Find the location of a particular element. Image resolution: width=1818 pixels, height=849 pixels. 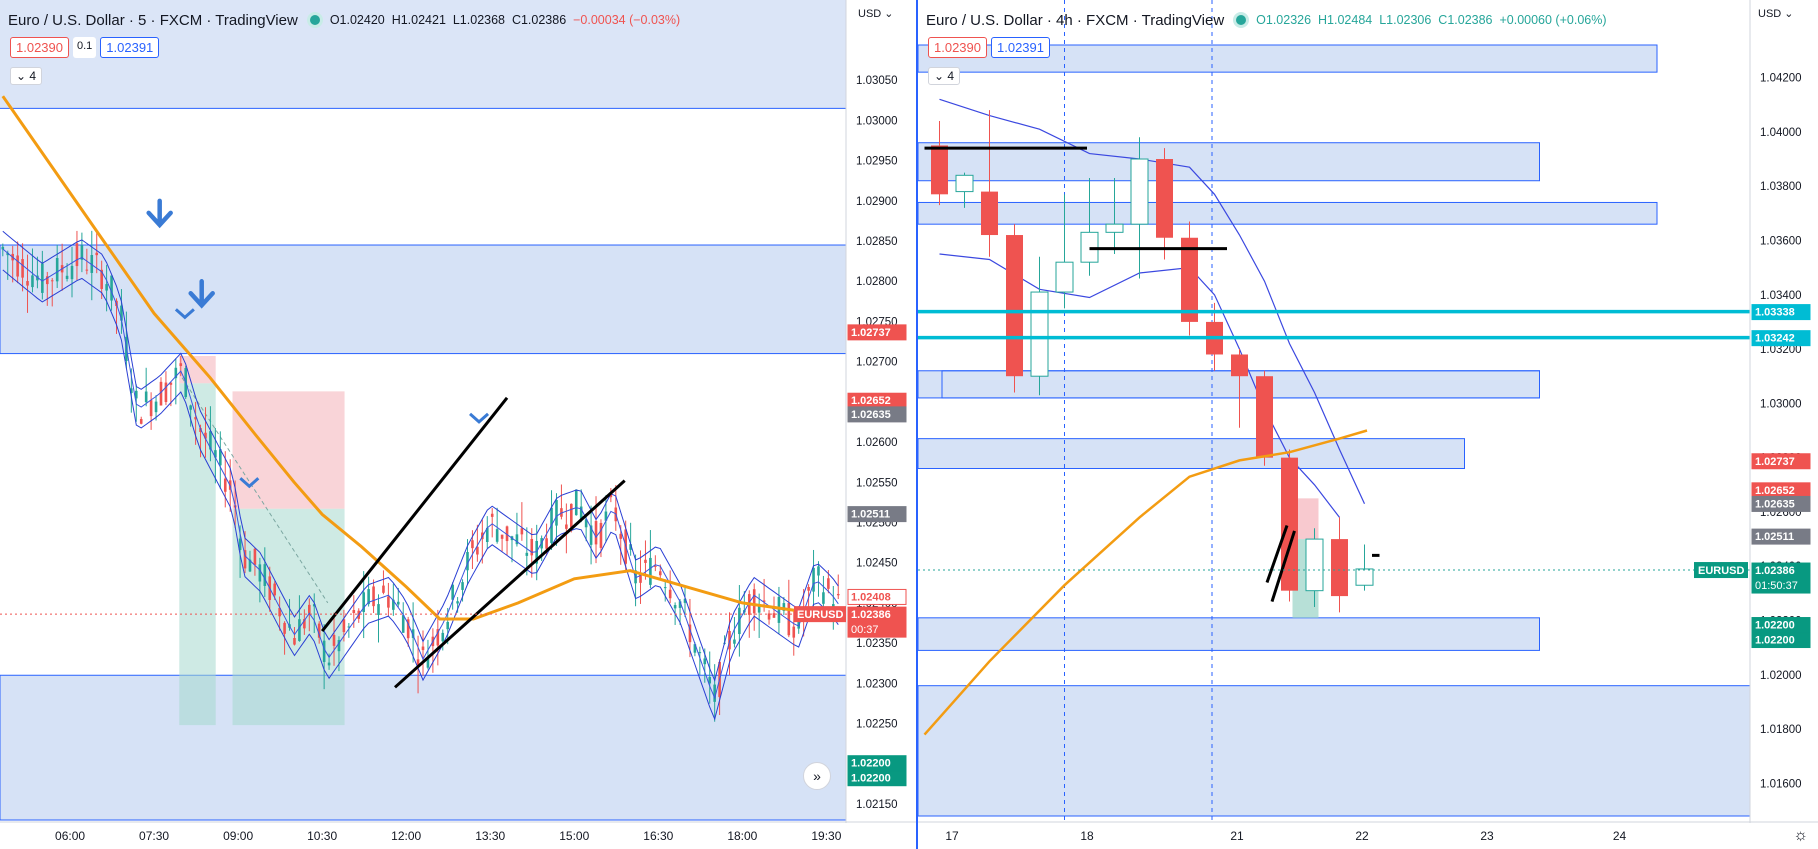

price-label-text: 1.02635 is located at coordinates (1775, 504).